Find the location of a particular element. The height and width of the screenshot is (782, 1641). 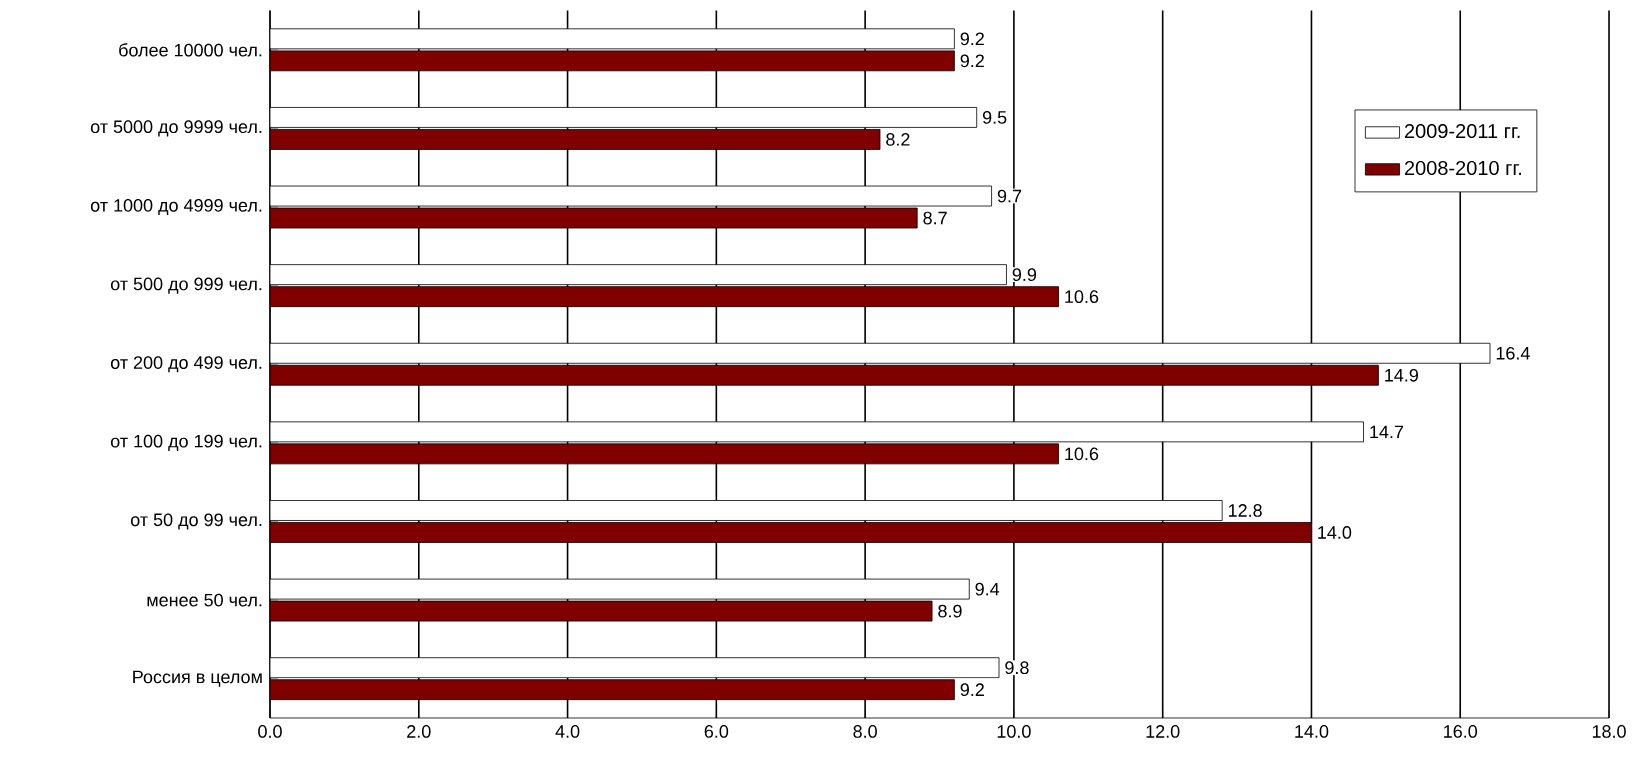

data-label: 14.0 is located at coordinates (1335, 532).